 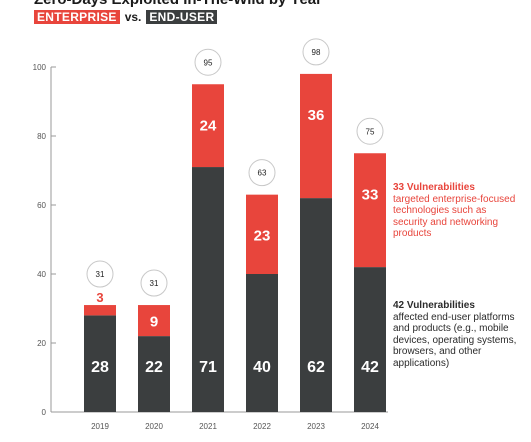 I want to click on x-tick-label: 2019, so click(x=100, y=426).